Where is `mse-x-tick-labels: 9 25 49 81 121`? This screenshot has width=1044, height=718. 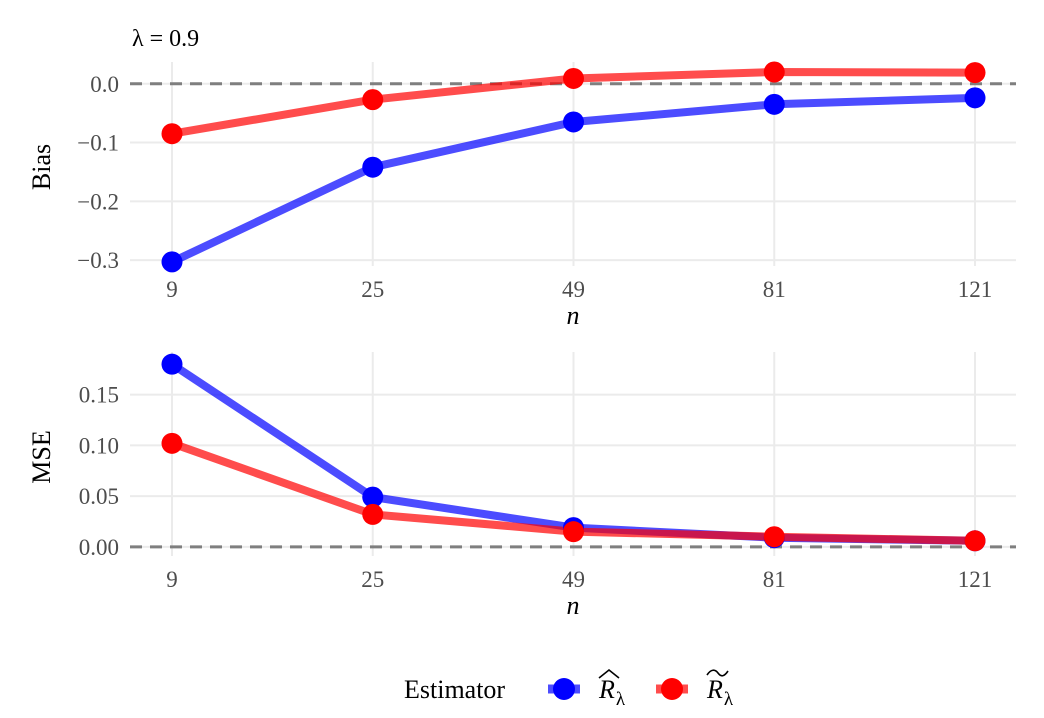
mse-x-tick-labels: 9 25 49 81 121 is located at coordinates (579, 579).